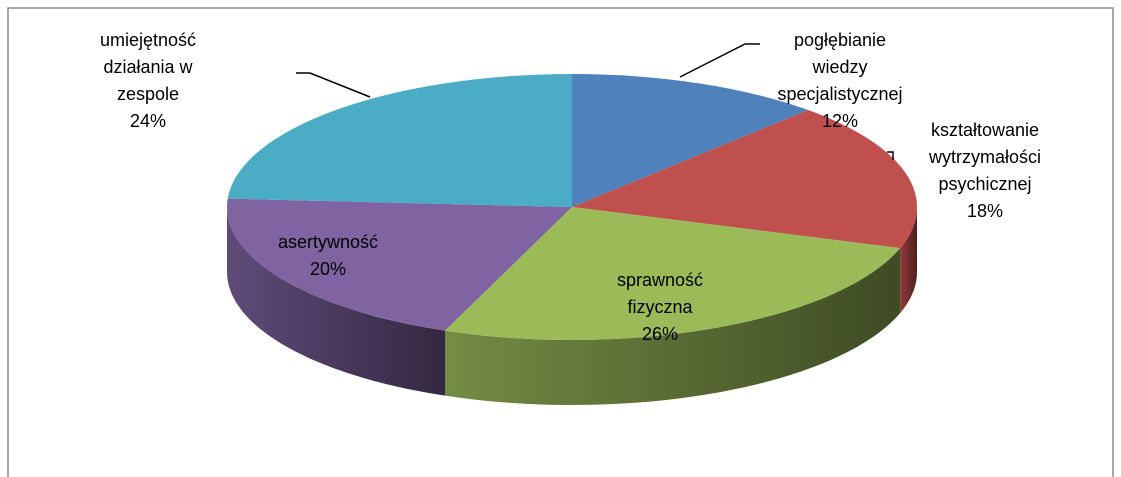  What do you see at coordinates (328, 269) in the screenshot?
I see `value-label: 20%` at bounding box center [328, 269].